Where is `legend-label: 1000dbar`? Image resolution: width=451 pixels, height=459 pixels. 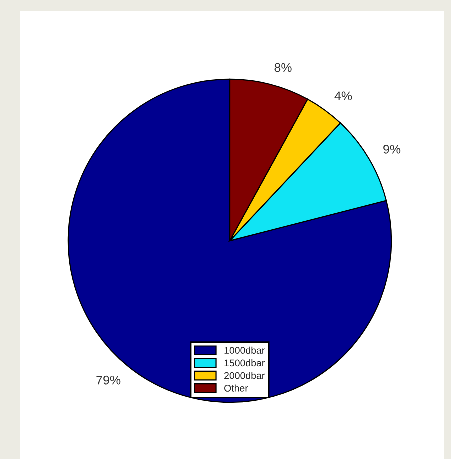
legend-label: 1000dbar is located at coordinates (244, 350).